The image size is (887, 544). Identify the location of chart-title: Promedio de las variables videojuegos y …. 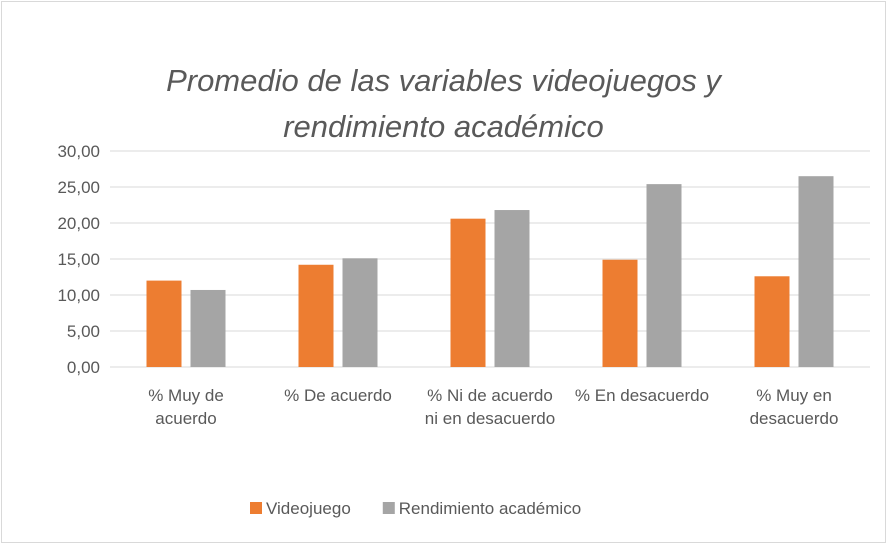
(443, 103).